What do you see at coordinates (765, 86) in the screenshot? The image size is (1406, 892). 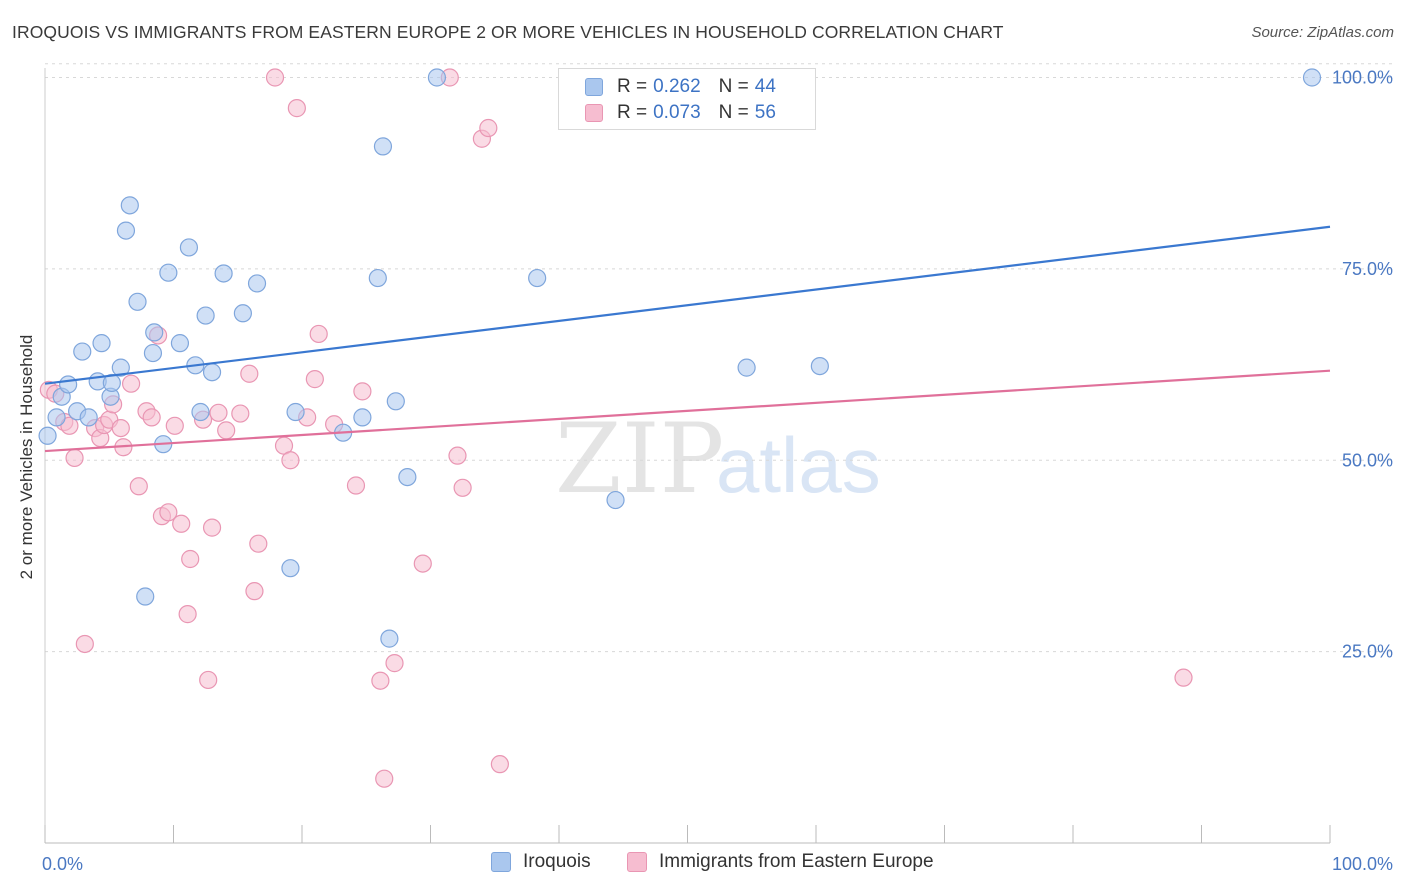 I see `n-value: 44` at bounding box center [765, 86].